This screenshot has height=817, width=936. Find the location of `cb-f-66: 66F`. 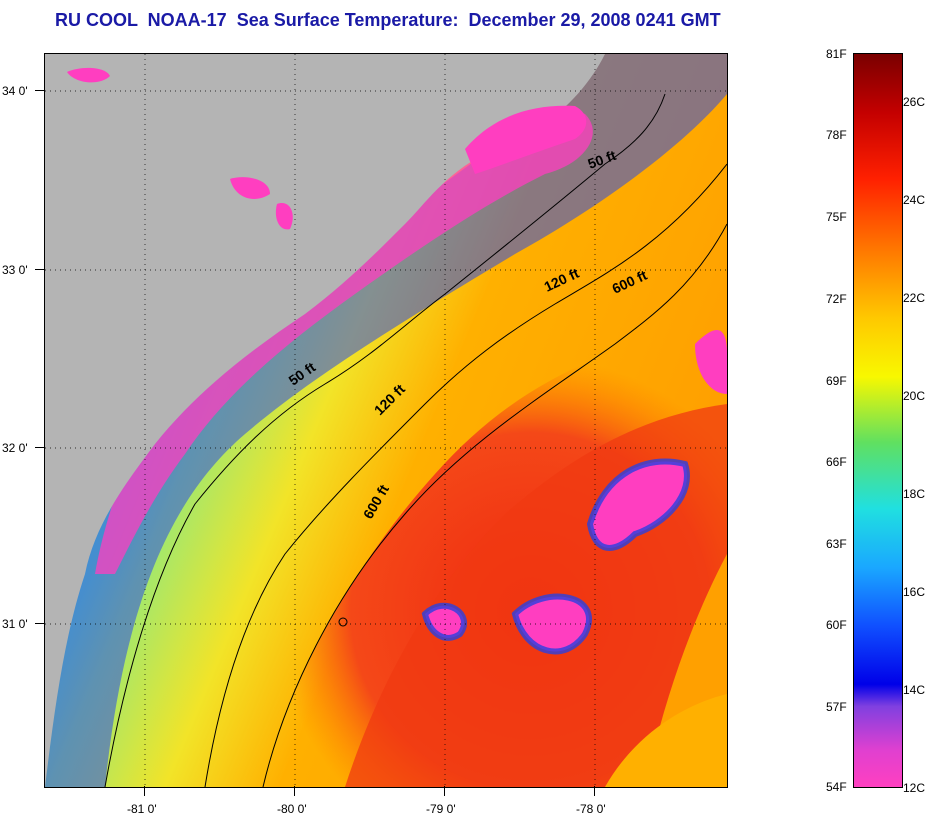

cb-f-66: 66F is located at coordinates (836, 462).